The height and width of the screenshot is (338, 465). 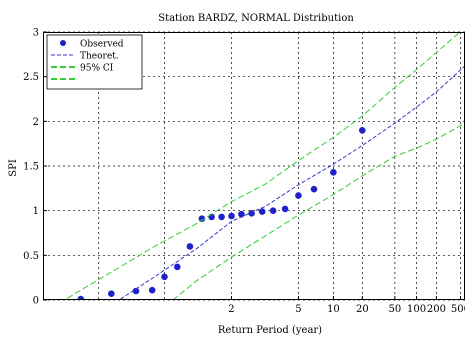 I want to click on y-tick-label: 3, so click(x=36, y=33).